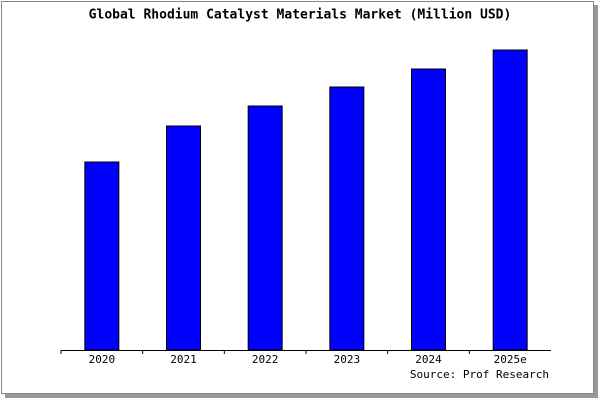 This screenshot has width=600, height=400. I want to click on x-tick-label: 2025e, so click(510, 359).